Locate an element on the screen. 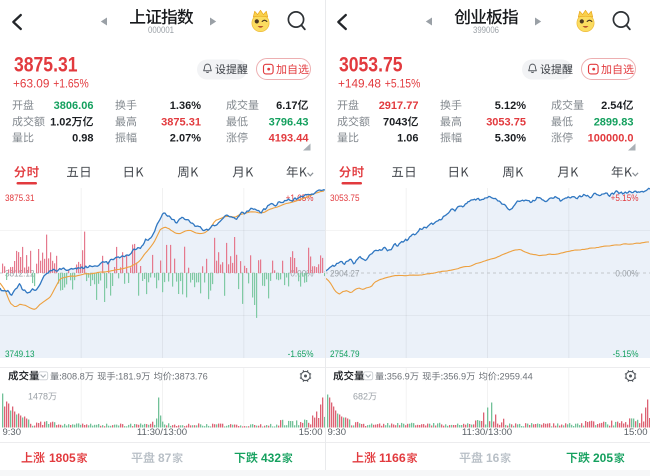 This screenshot has height=476, width=650. svg-text: +63.09 is located at coordinates (31, 83).